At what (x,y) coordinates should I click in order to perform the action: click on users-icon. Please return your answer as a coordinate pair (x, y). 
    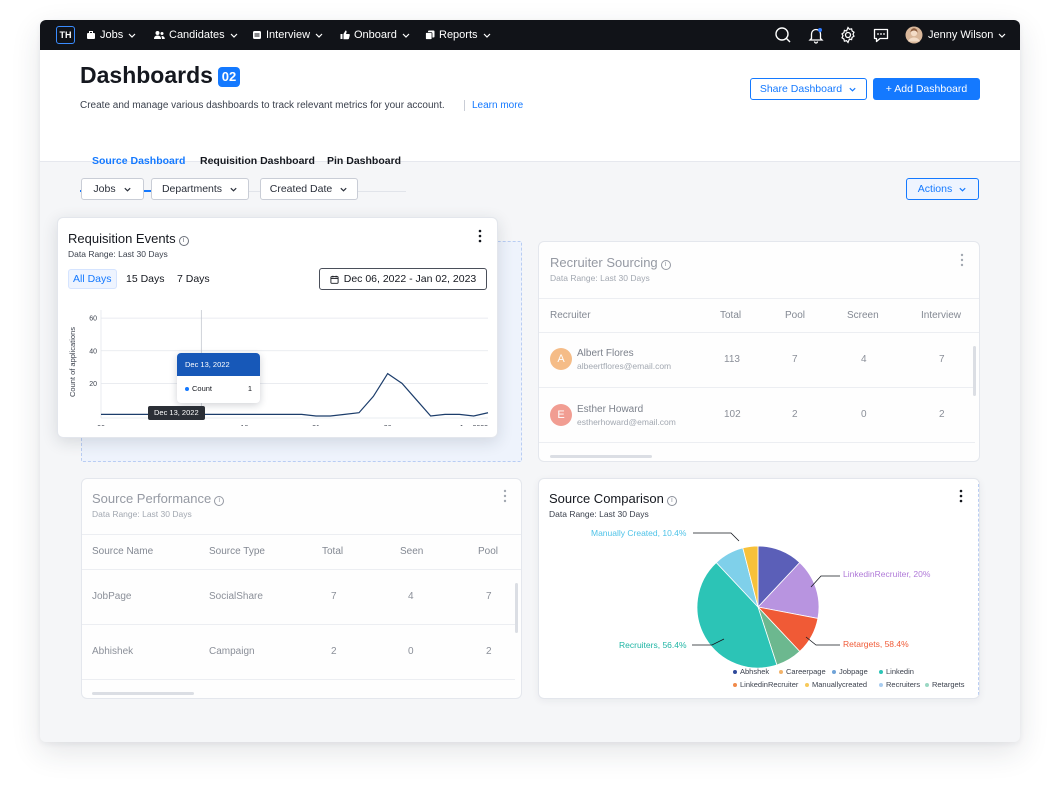
    Looking at the image, I should click on (159, 35).